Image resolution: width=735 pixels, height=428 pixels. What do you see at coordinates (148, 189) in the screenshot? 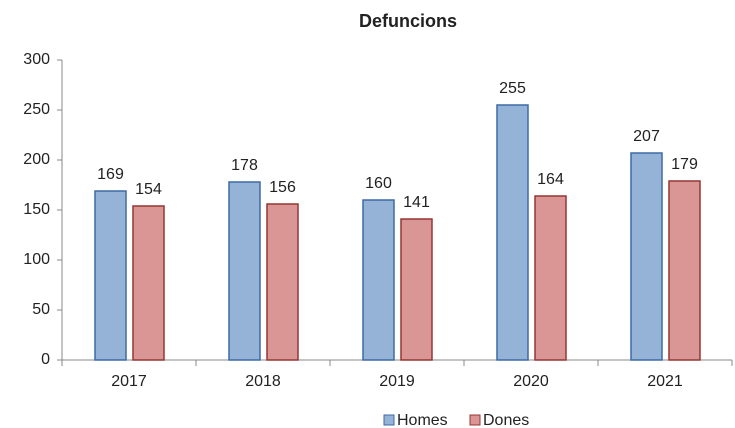
I see `value-label: 154` at bounding box center [148, 189].